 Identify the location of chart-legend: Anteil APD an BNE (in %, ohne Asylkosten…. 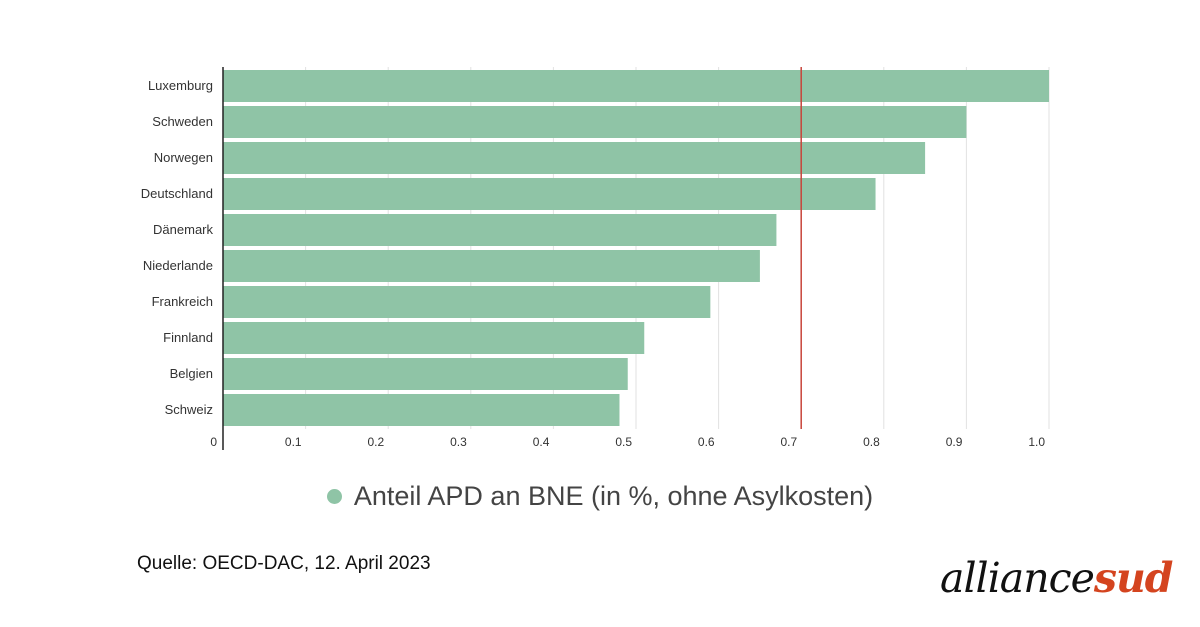
(600, 496).